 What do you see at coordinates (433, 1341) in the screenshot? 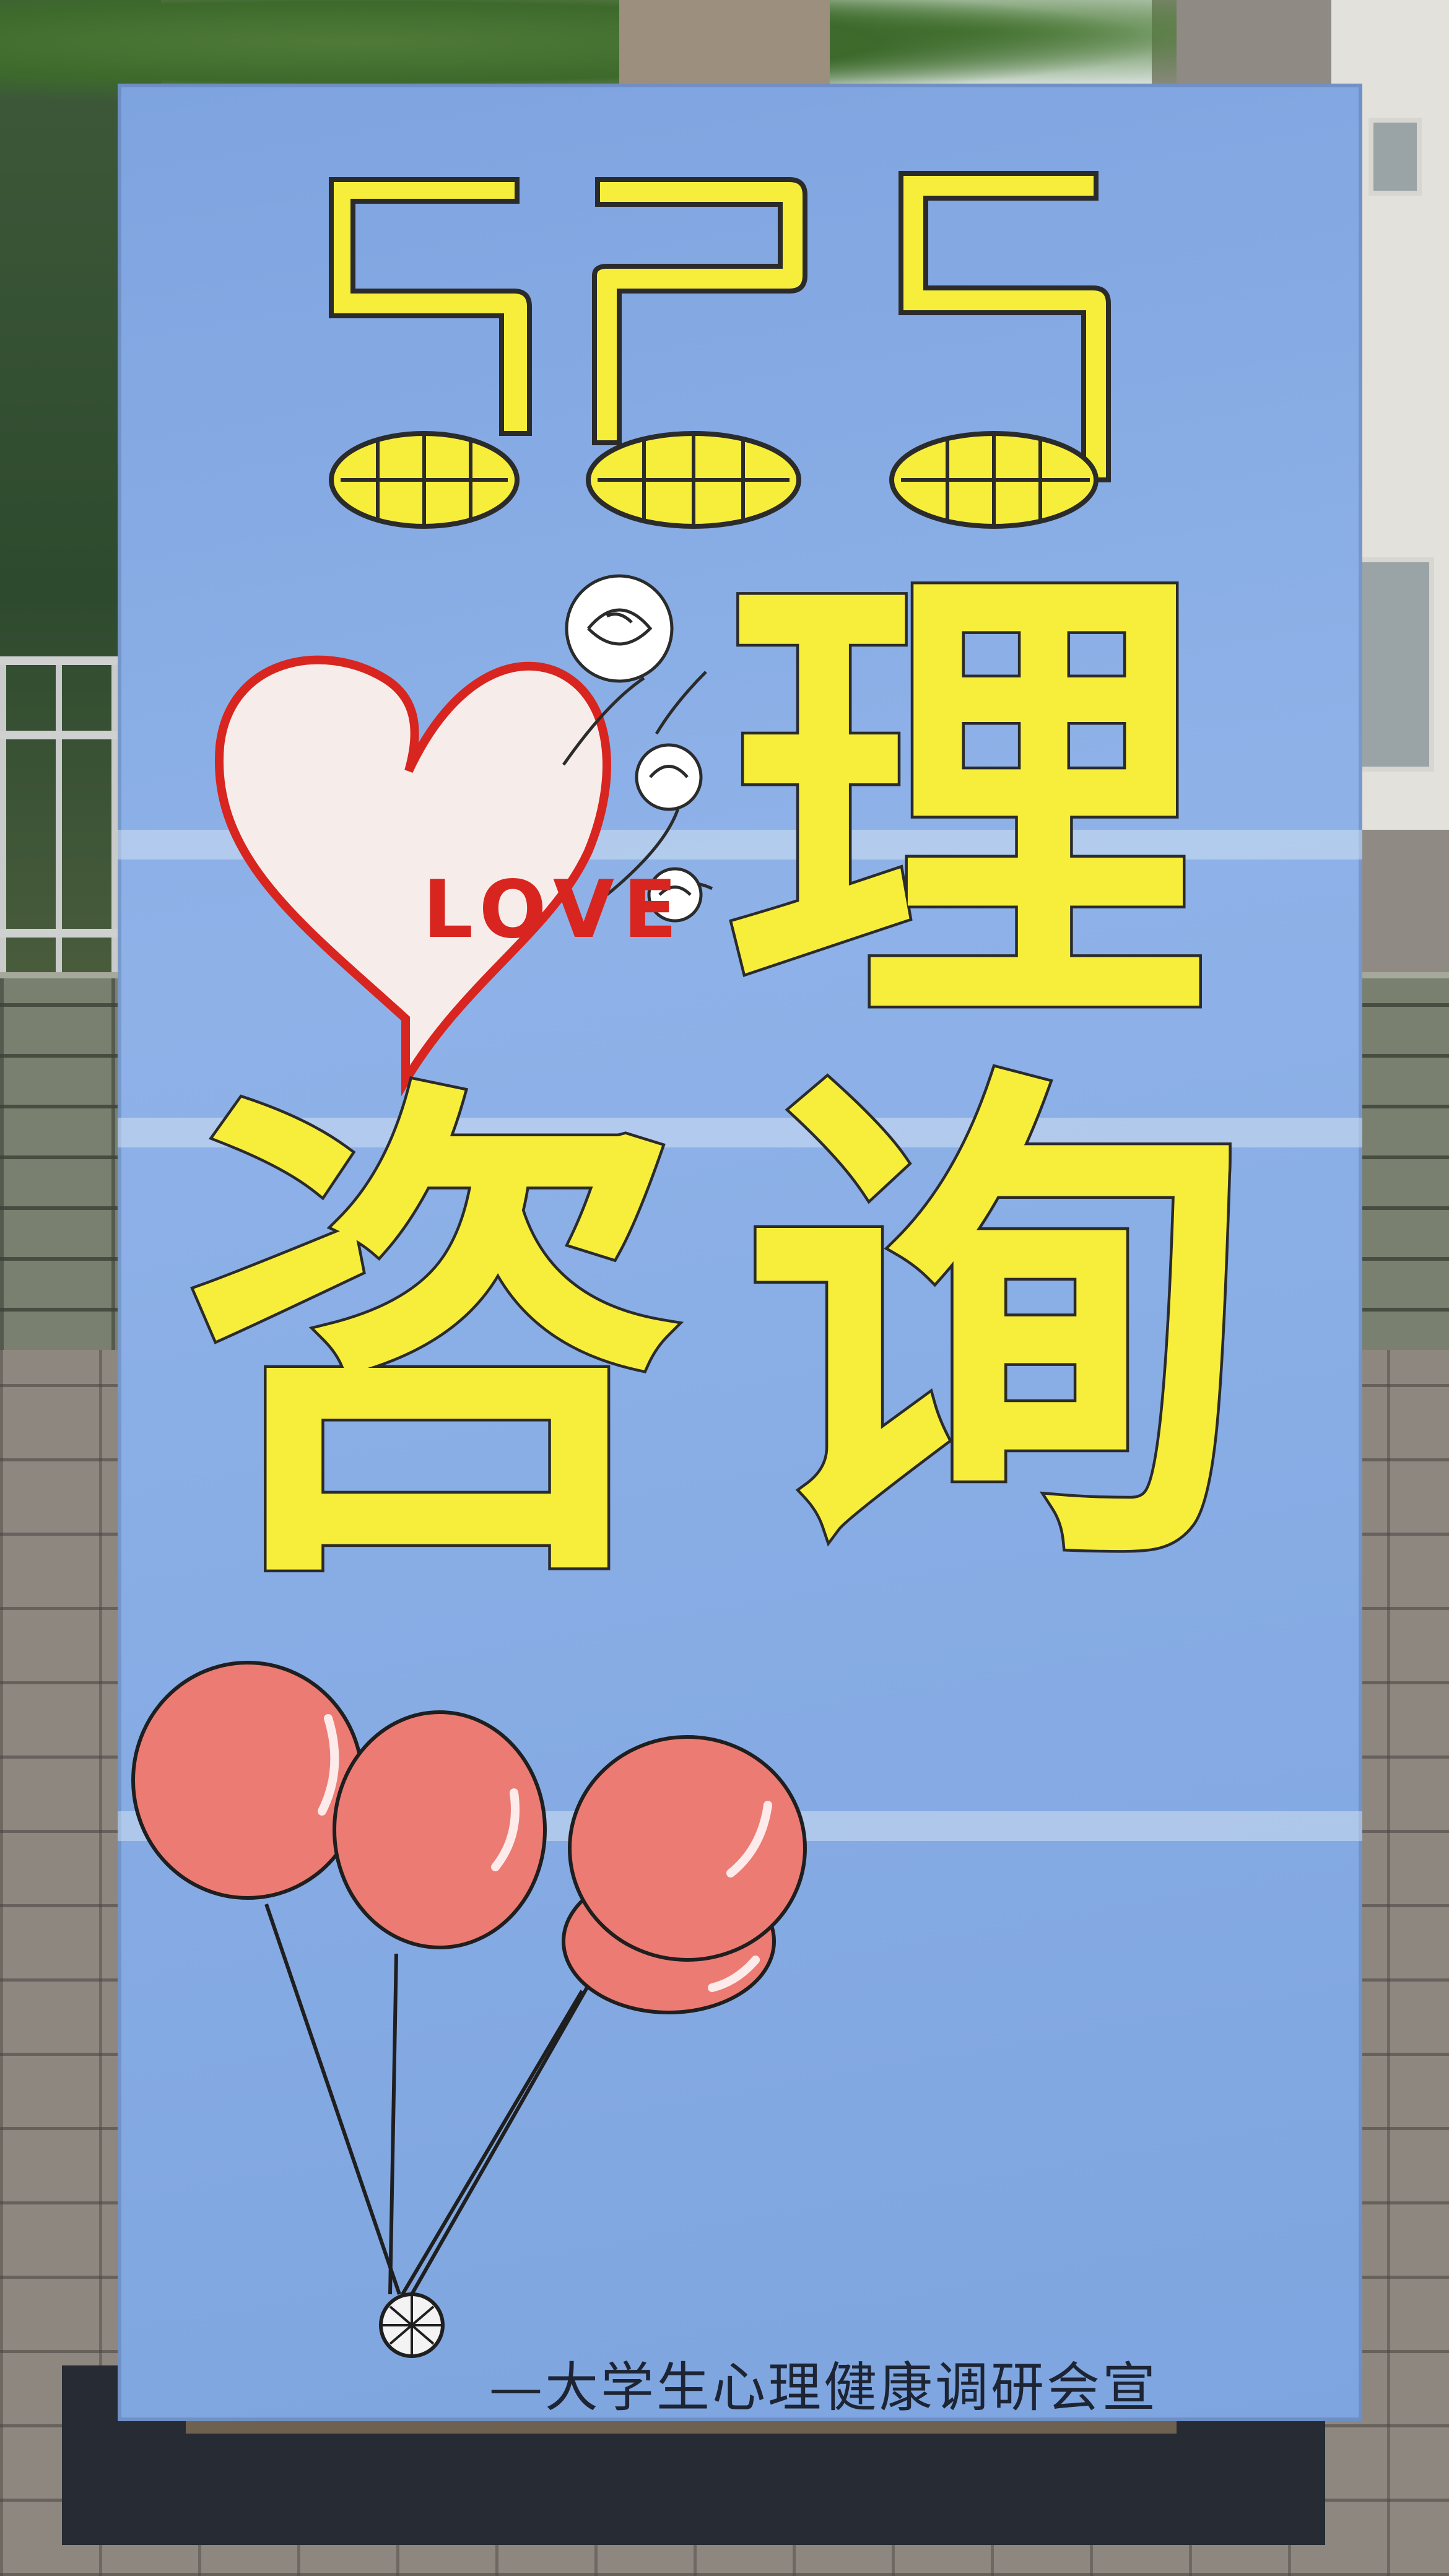
I see `character-zi: 咨` at bounding box center [433, 1341].